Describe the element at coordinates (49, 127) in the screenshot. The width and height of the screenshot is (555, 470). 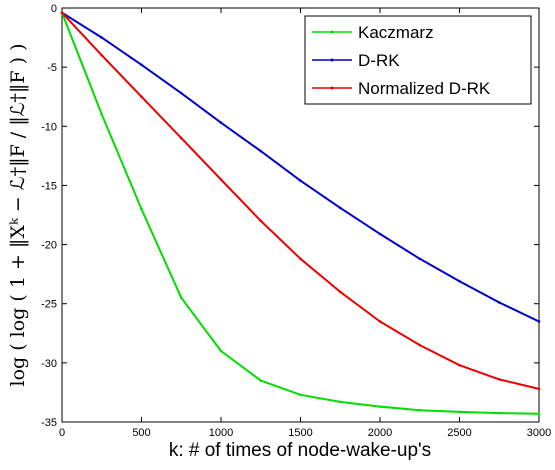
I see `y-tick-label: -10` at that location.